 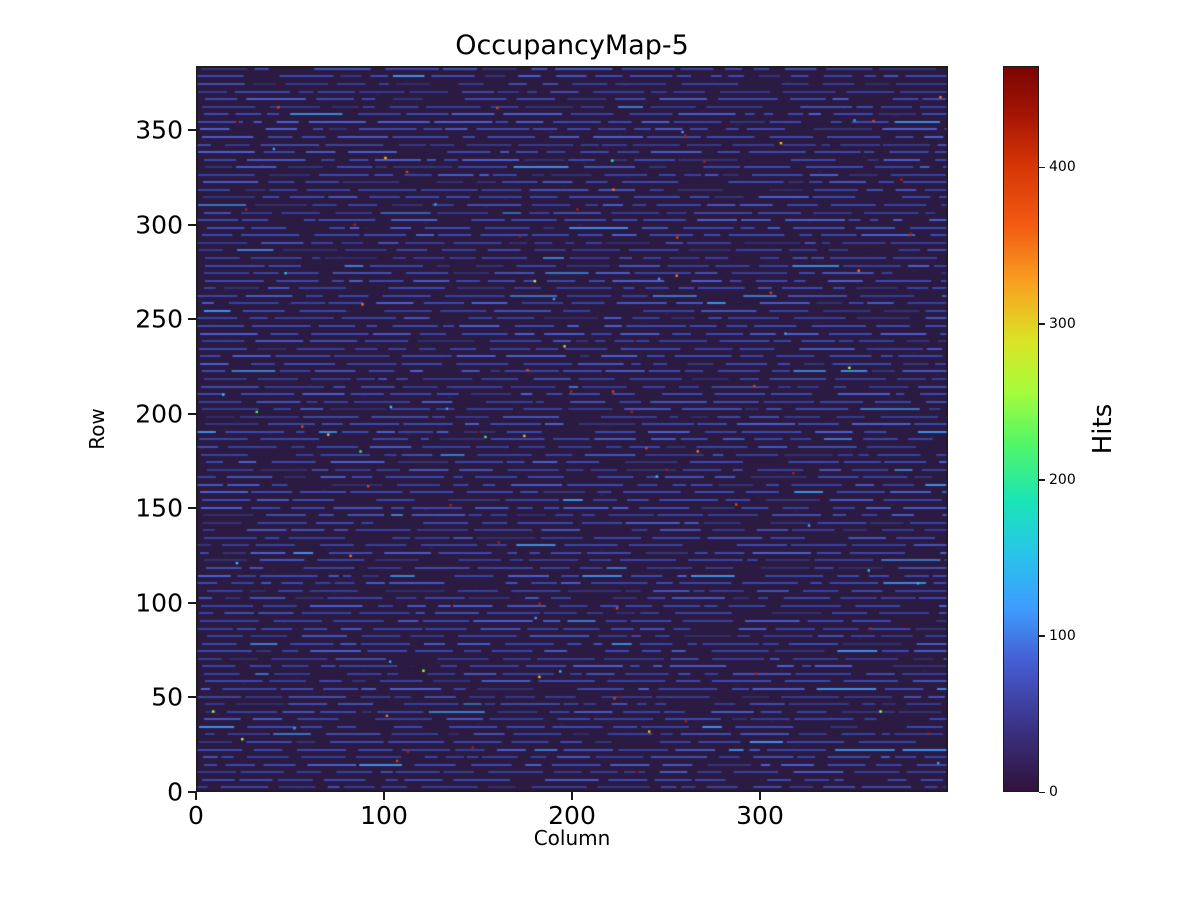 What do you see at coordinates (196, 815) in the screenshot?
I see `x-tick-label: 0` at bounding box center [196, 815].